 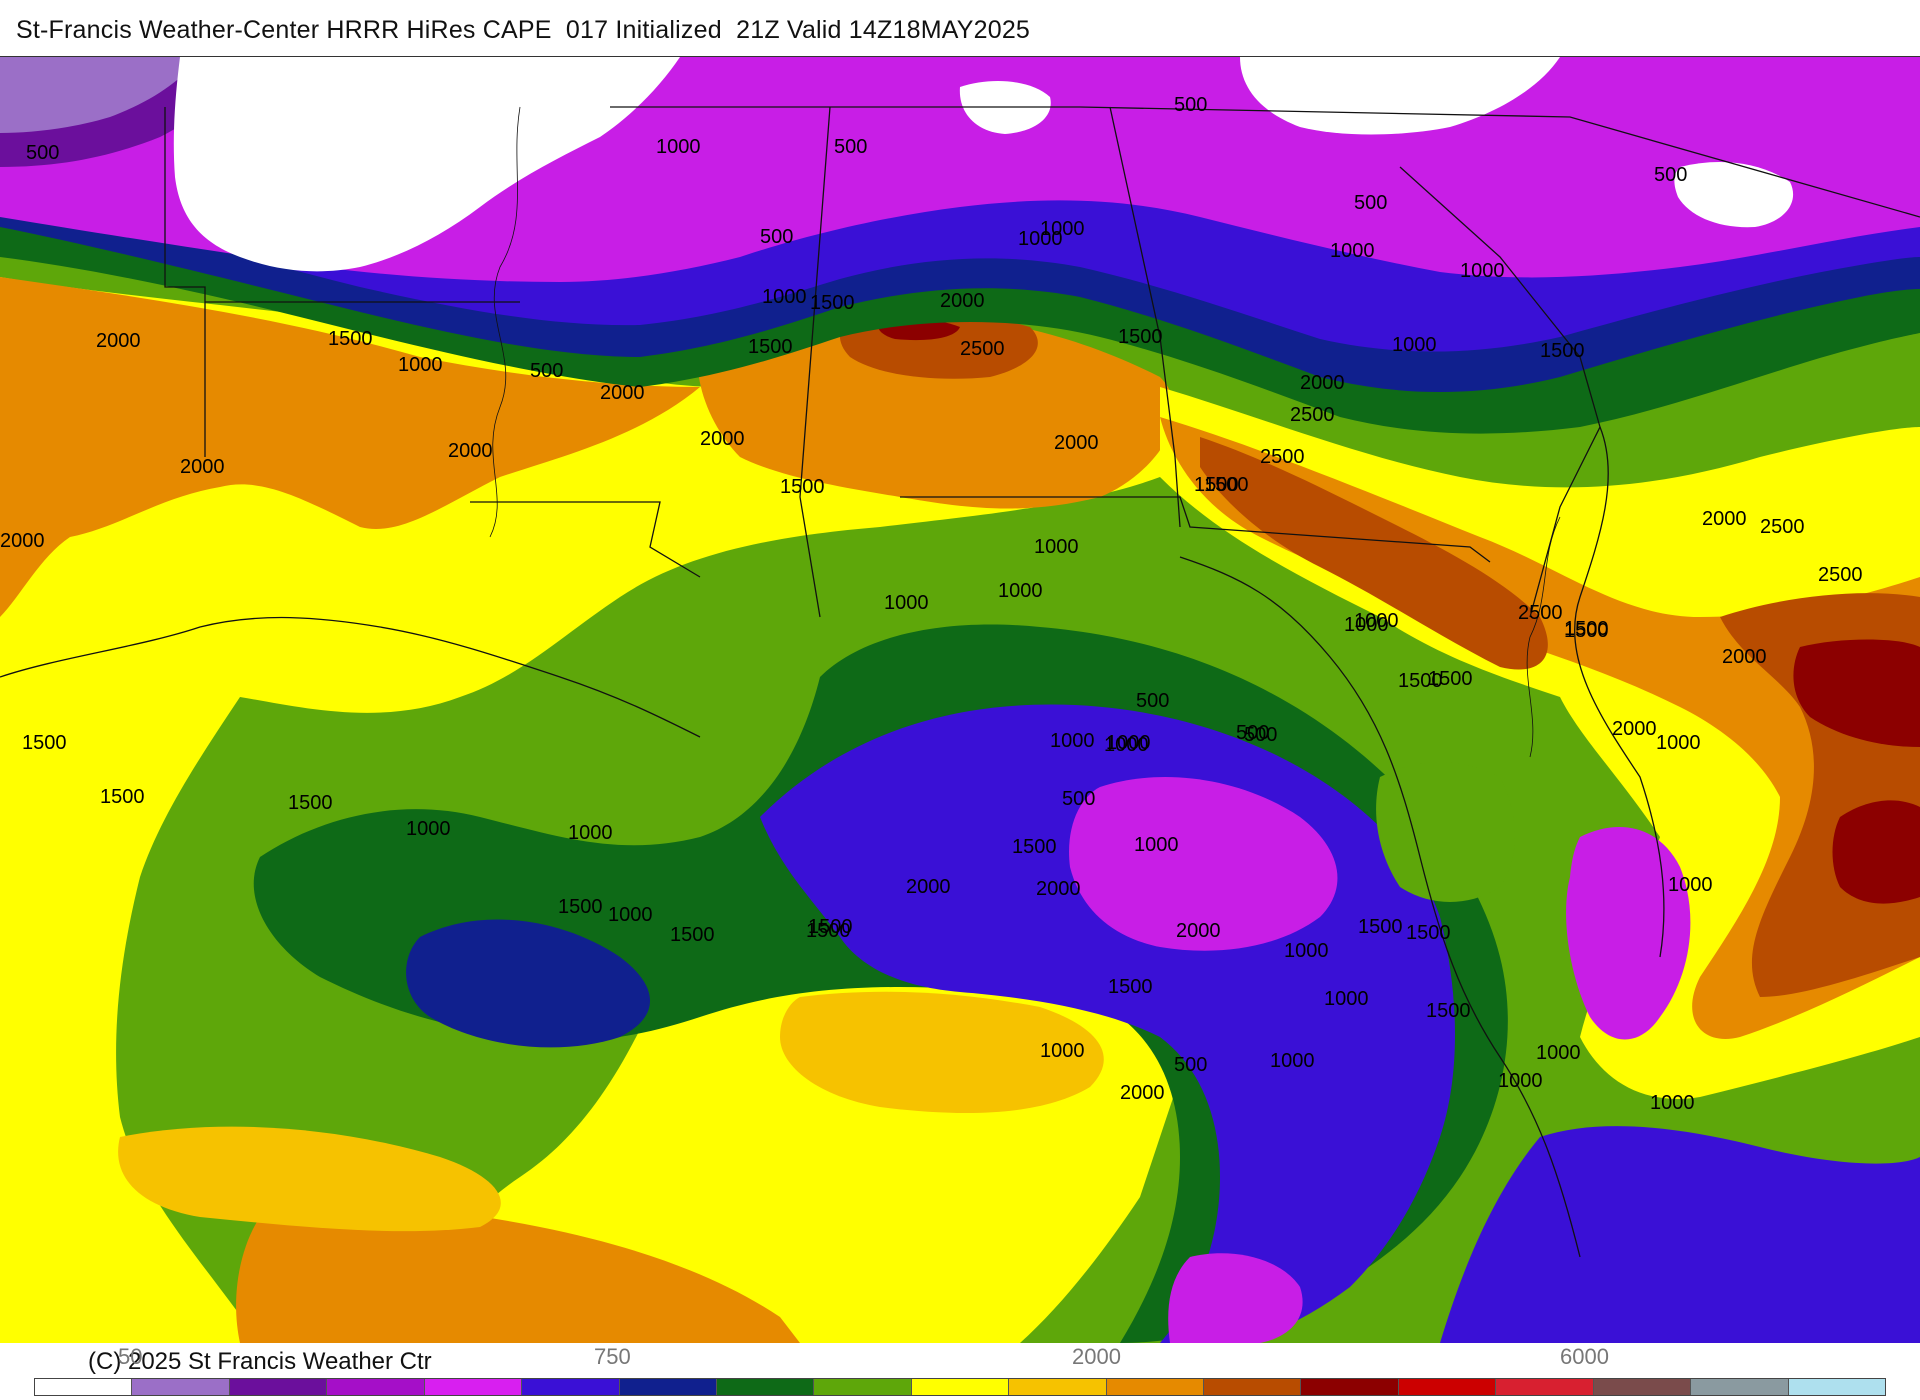 I want to click on cape-region-darkred-east, so click(x=1856, y=693).